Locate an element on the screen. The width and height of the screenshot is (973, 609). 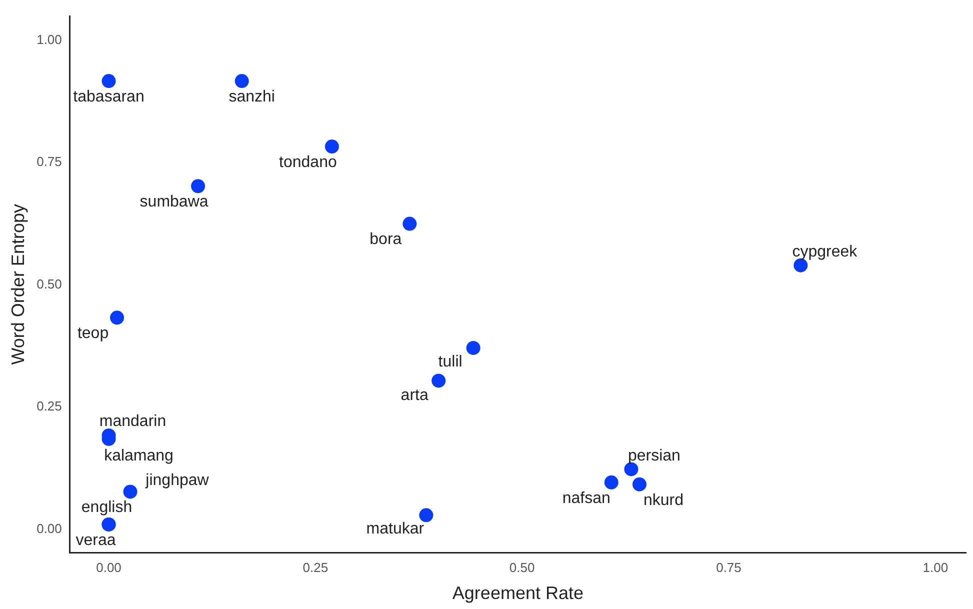
annotation: nafsan is located at coordinates (586, 498).